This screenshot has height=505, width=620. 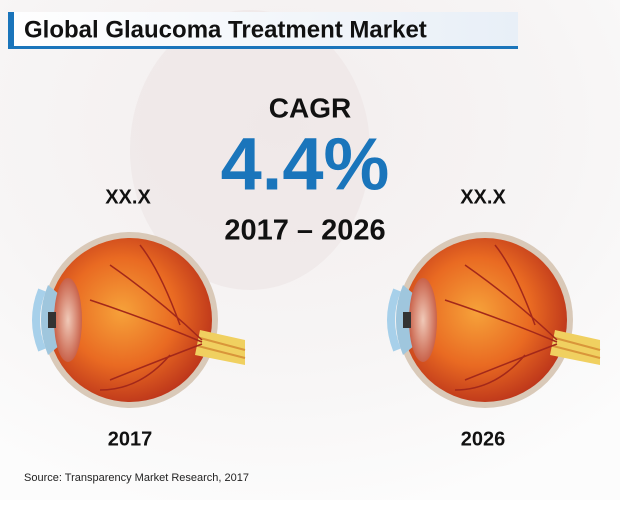 I want to click on title-accent, so click(x=11, y=30).